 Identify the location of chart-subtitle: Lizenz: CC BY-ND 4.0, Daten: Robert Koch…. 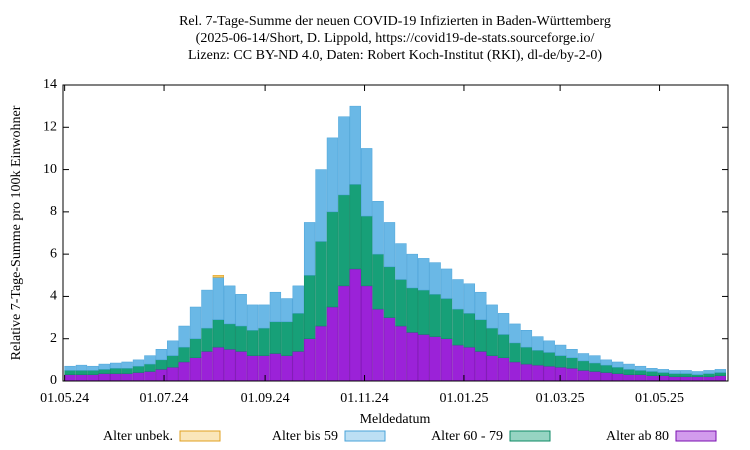
(395, 55).